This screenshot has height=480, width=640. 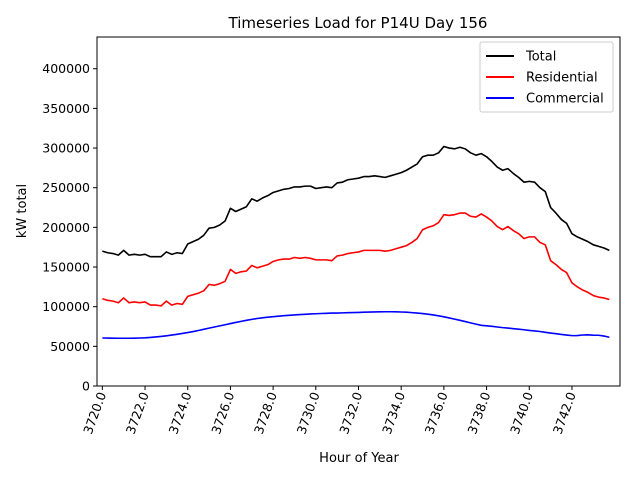 What do you see at coordinates (359, 458) in the screenshot?
I see `x-axis-label: Hour of Year` at bounding box center [359, 458].